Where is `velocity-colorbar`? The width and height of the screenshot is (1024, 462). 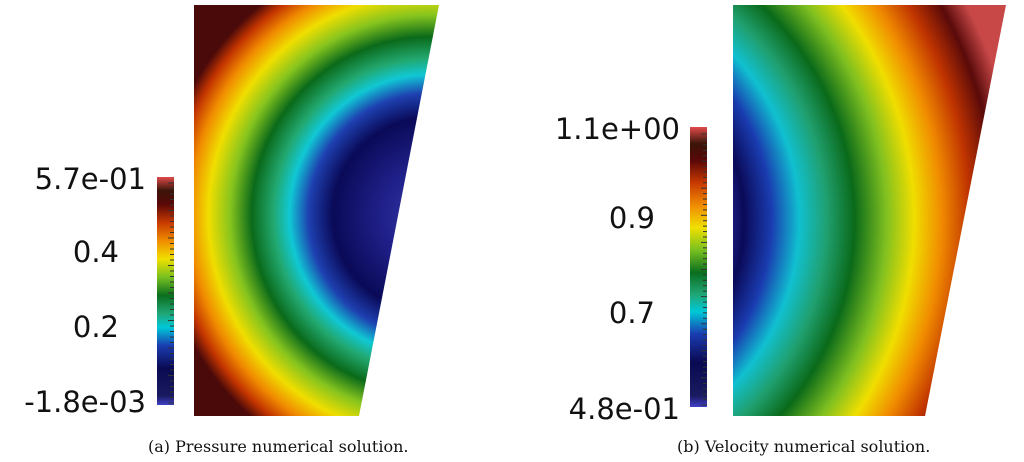
velocity-colorbar is located at coordinates (698, 267).